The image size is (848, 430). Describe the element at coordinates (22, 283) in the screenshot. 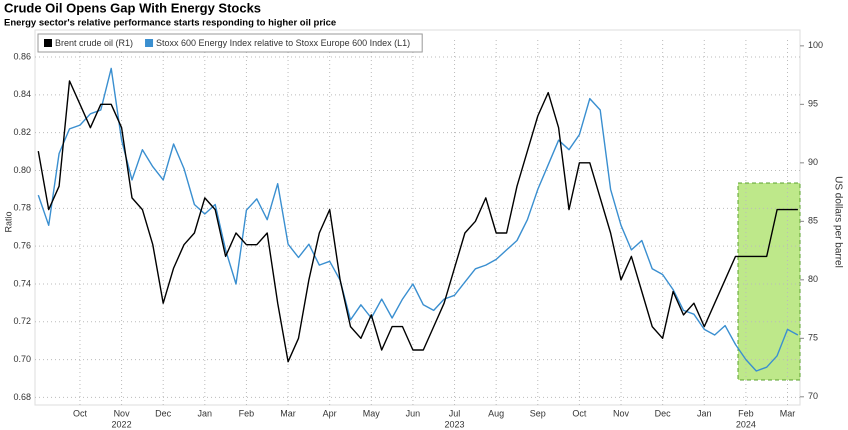

I see `y-tick-label: 0.74` at that location.